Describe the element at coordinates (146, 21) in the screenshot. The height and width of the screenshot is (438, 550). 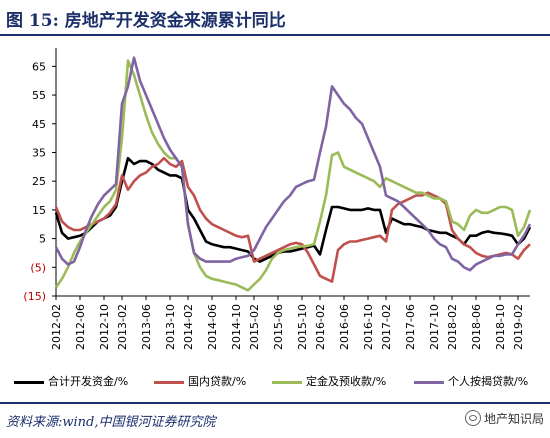
I see `page-title: 图 15: 房地产开发资金来源累计同比` at that location.